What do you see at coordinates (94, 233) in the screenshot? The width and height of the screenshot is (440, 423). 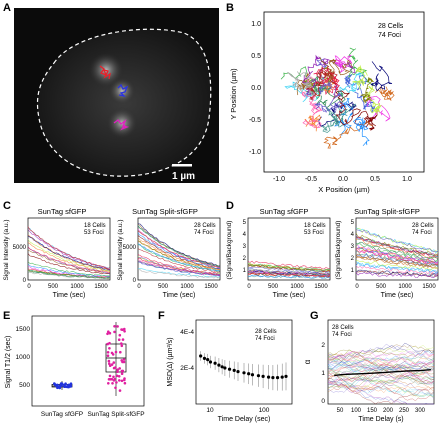 I see `c-left-info-2: 53 Foci` at bounding box center [94, 233].